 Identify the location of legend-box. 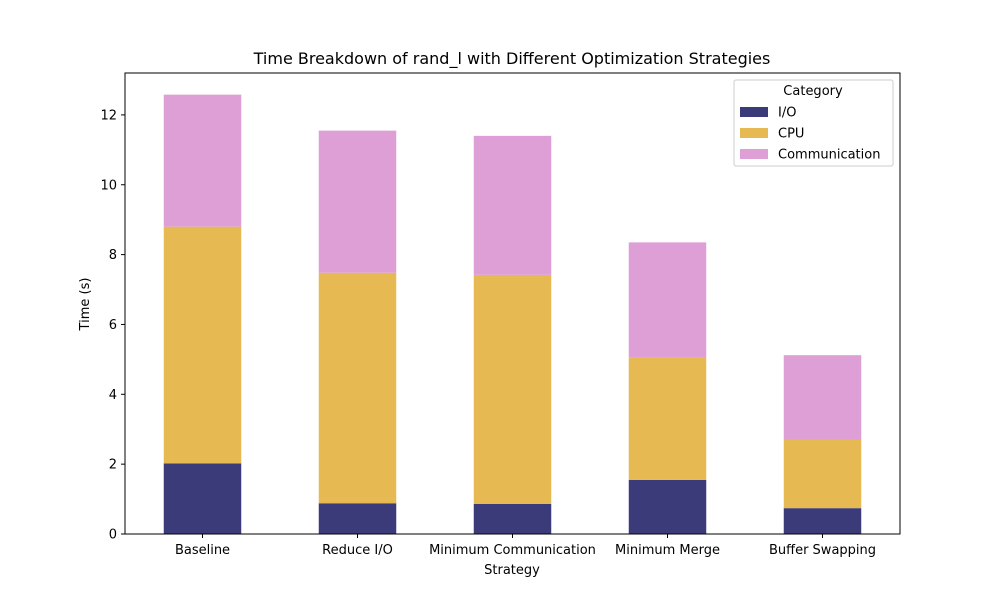
(813, 123).